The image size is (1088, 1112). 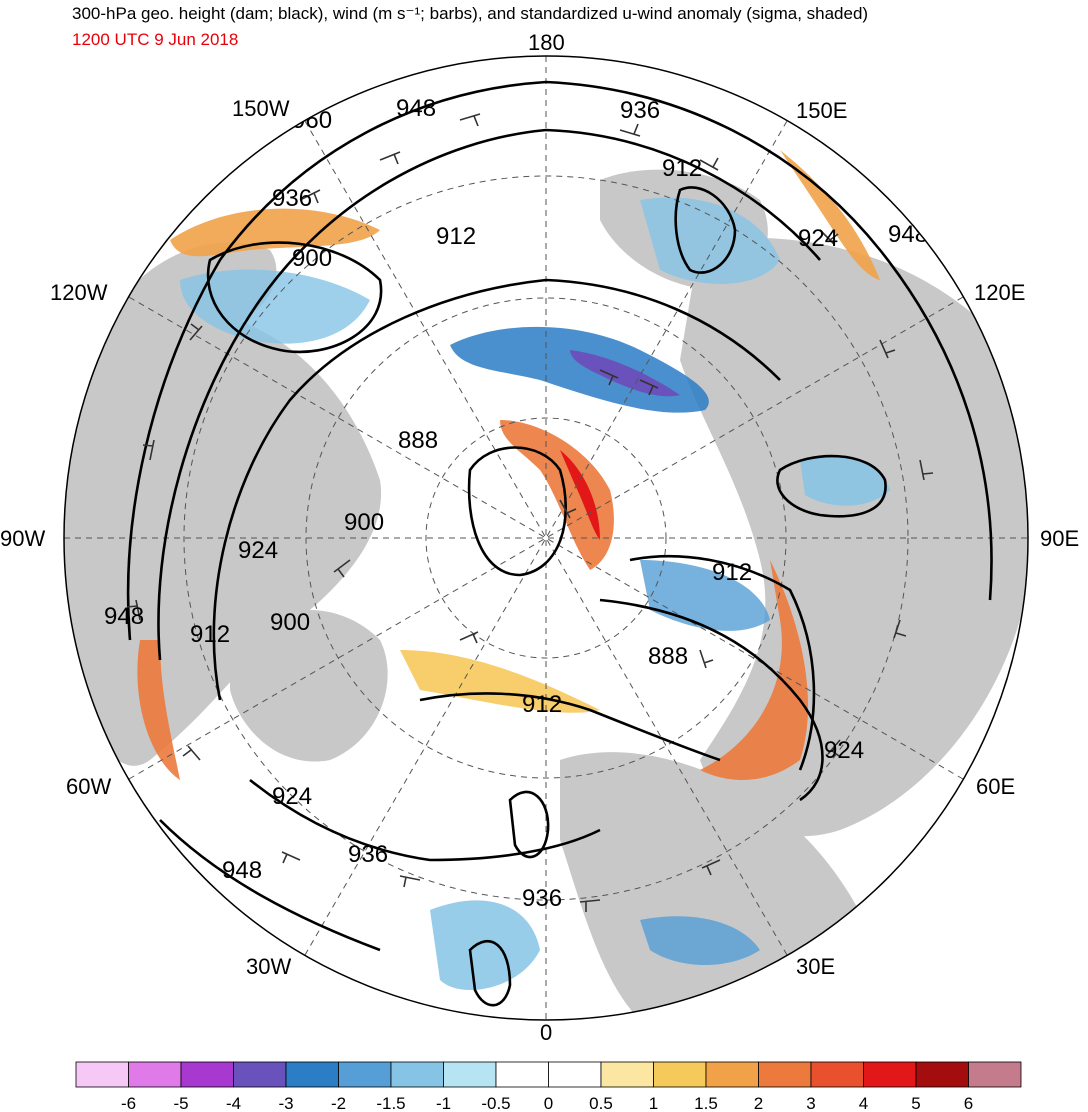 What do you see at coordinates (88, 786) in the screenshot?
I see `lon-label-60w: 60W` at bounding box center [88, 786].